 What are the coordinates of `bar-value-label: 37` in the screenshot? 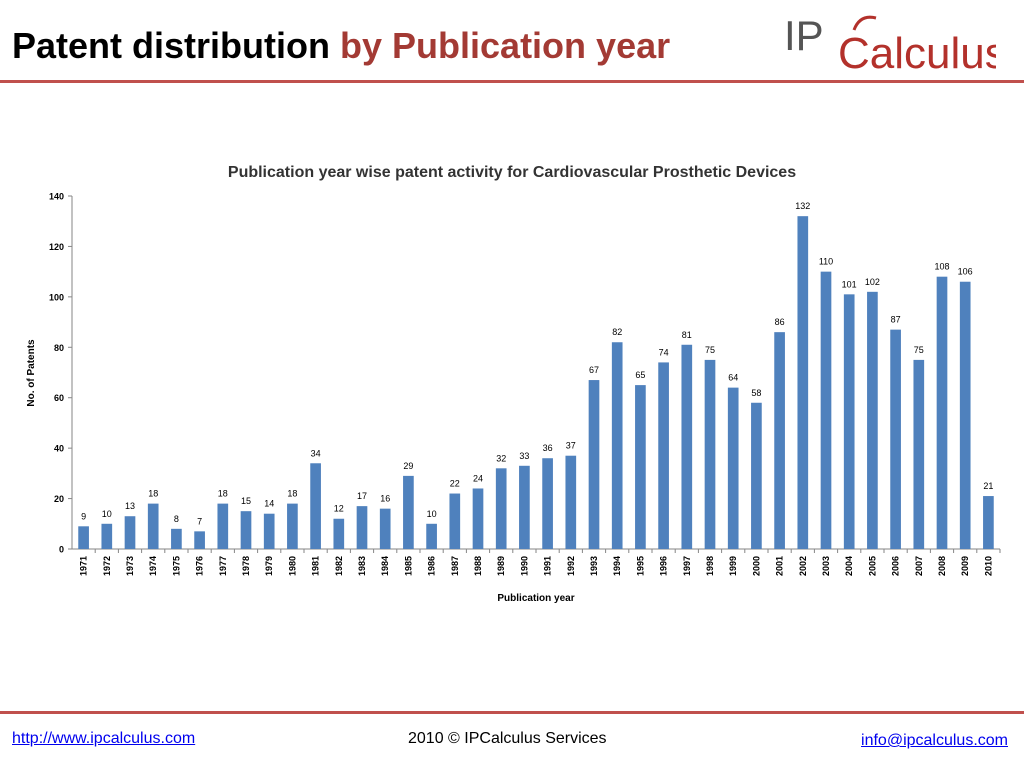 It's located at (571, 446).